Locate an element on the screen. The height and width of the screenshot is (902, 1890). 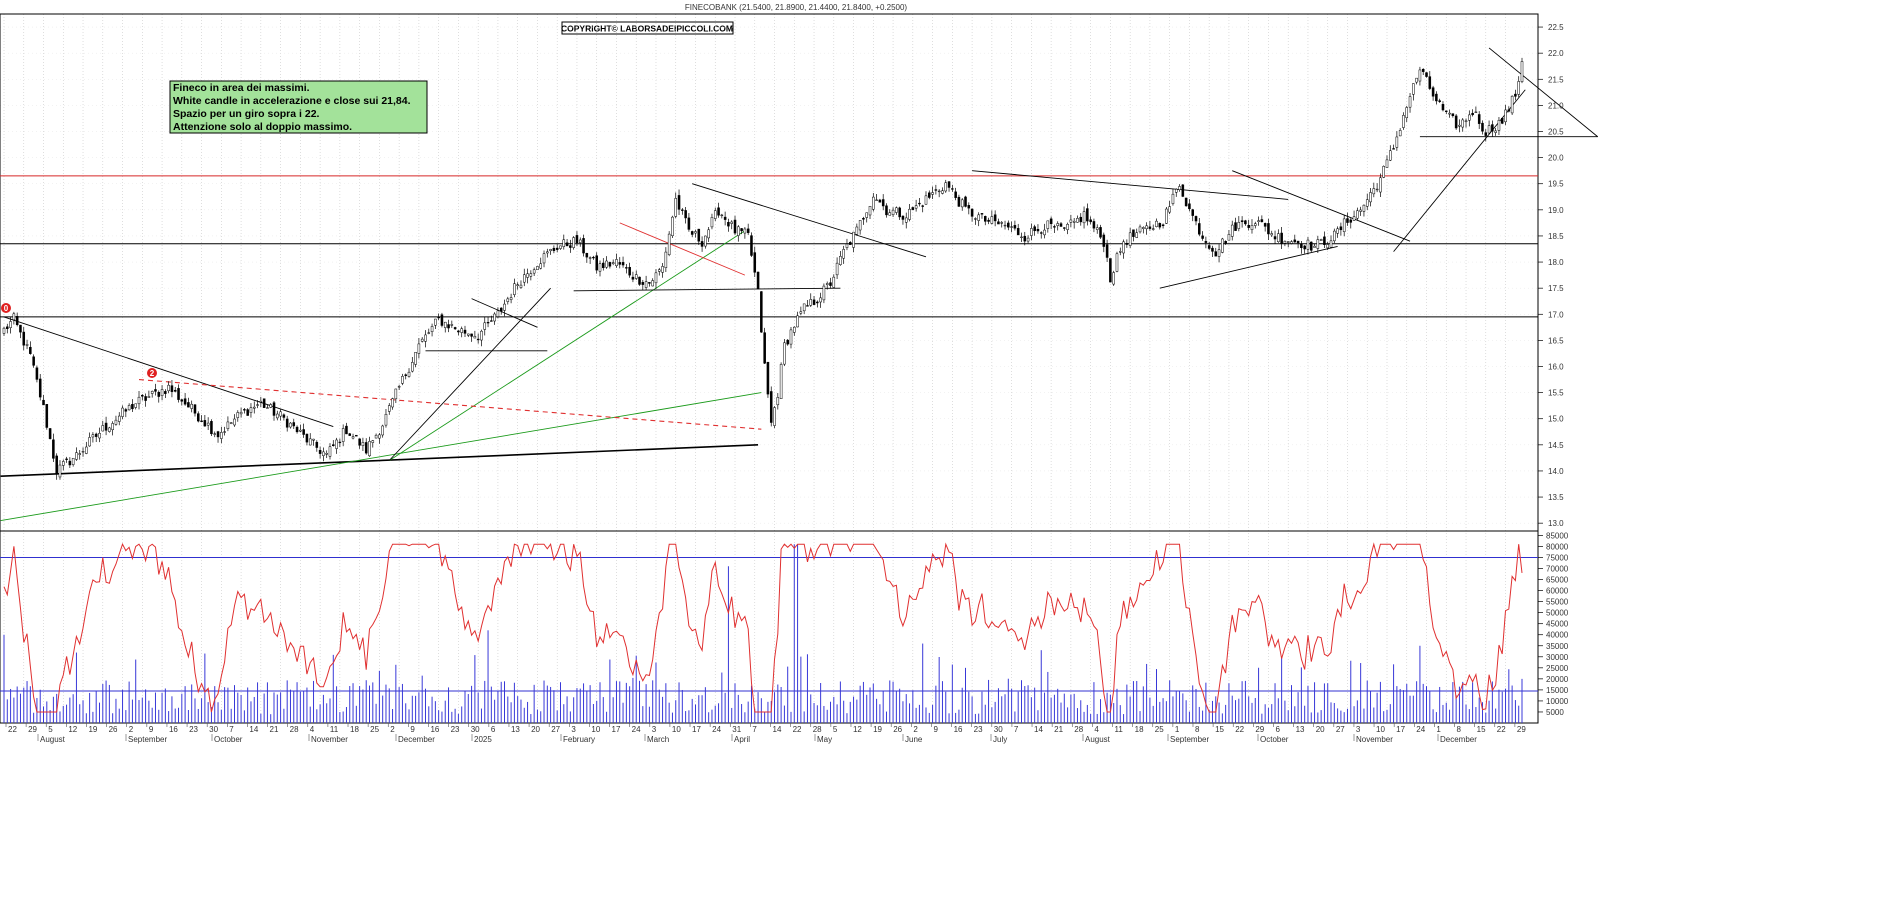
x-day-label: 14 is located at coordinates (1038, 729).